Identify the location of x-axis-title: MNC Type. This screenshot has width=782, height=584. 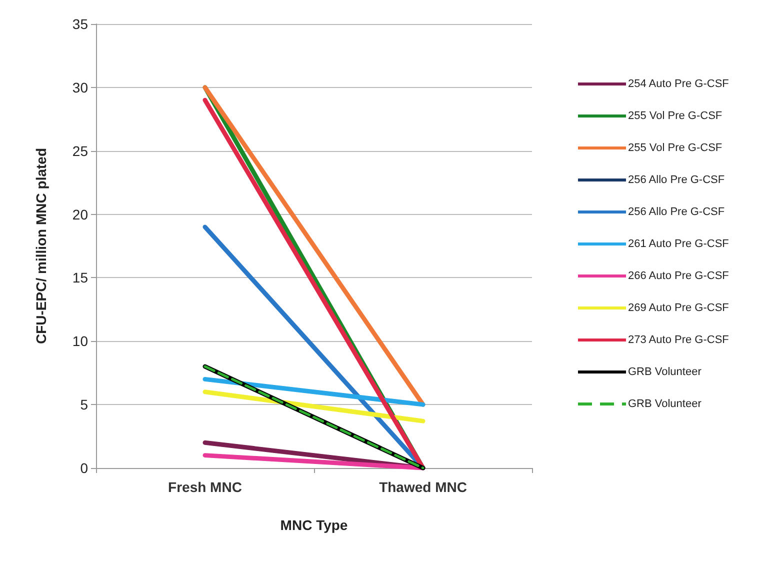
(314, 525).